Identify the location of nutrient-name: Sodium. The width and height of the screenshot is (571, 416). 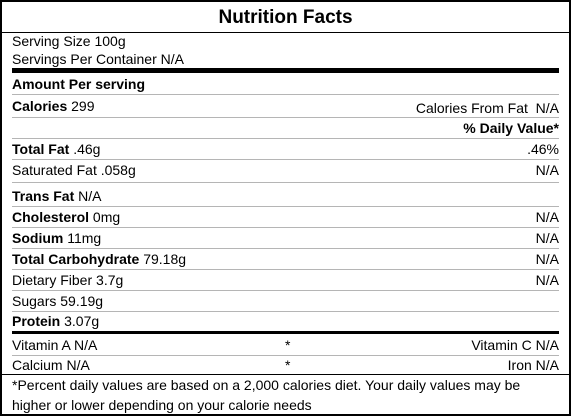
(40, 238).